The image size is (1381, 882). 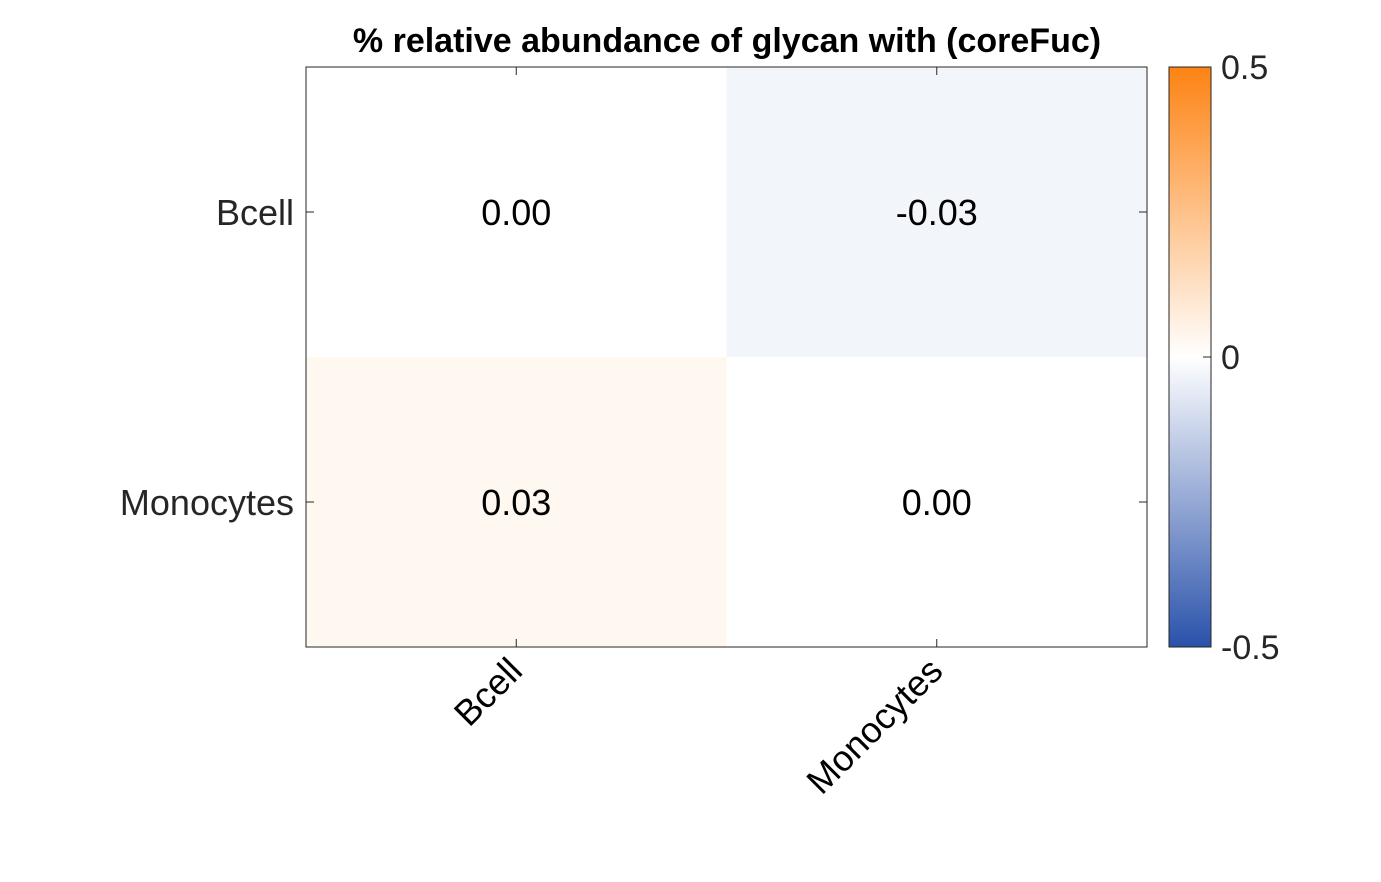 I want to click on heatmap-cell-label: 0.03, so click(x=516, y=502).